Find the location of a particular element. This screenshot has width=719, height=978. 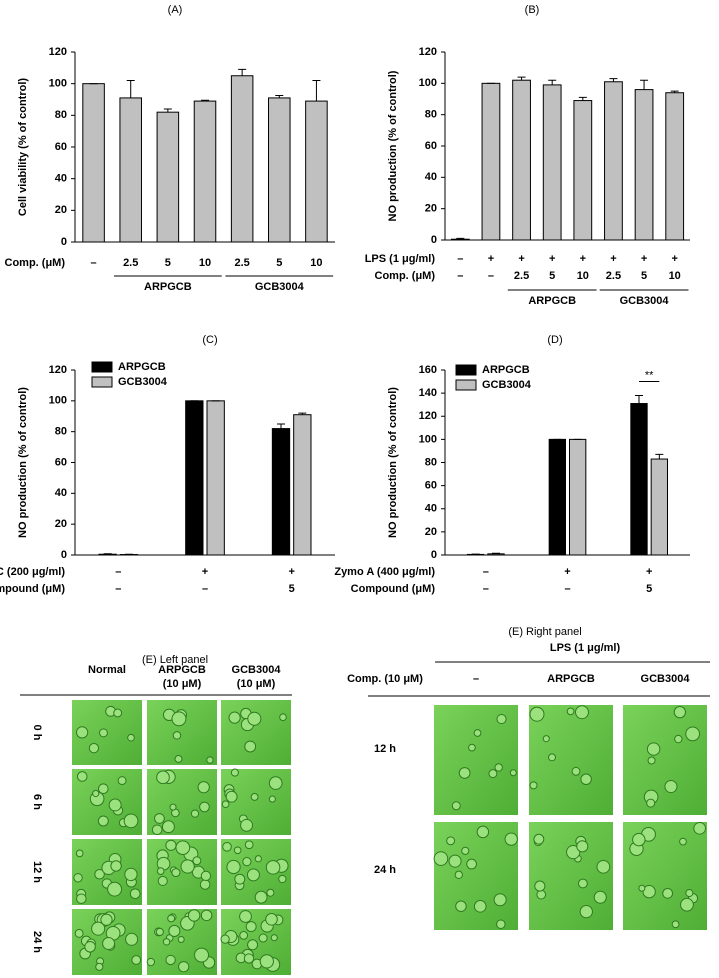

y-tick-label: 40 is located at coordinates (431, 177).